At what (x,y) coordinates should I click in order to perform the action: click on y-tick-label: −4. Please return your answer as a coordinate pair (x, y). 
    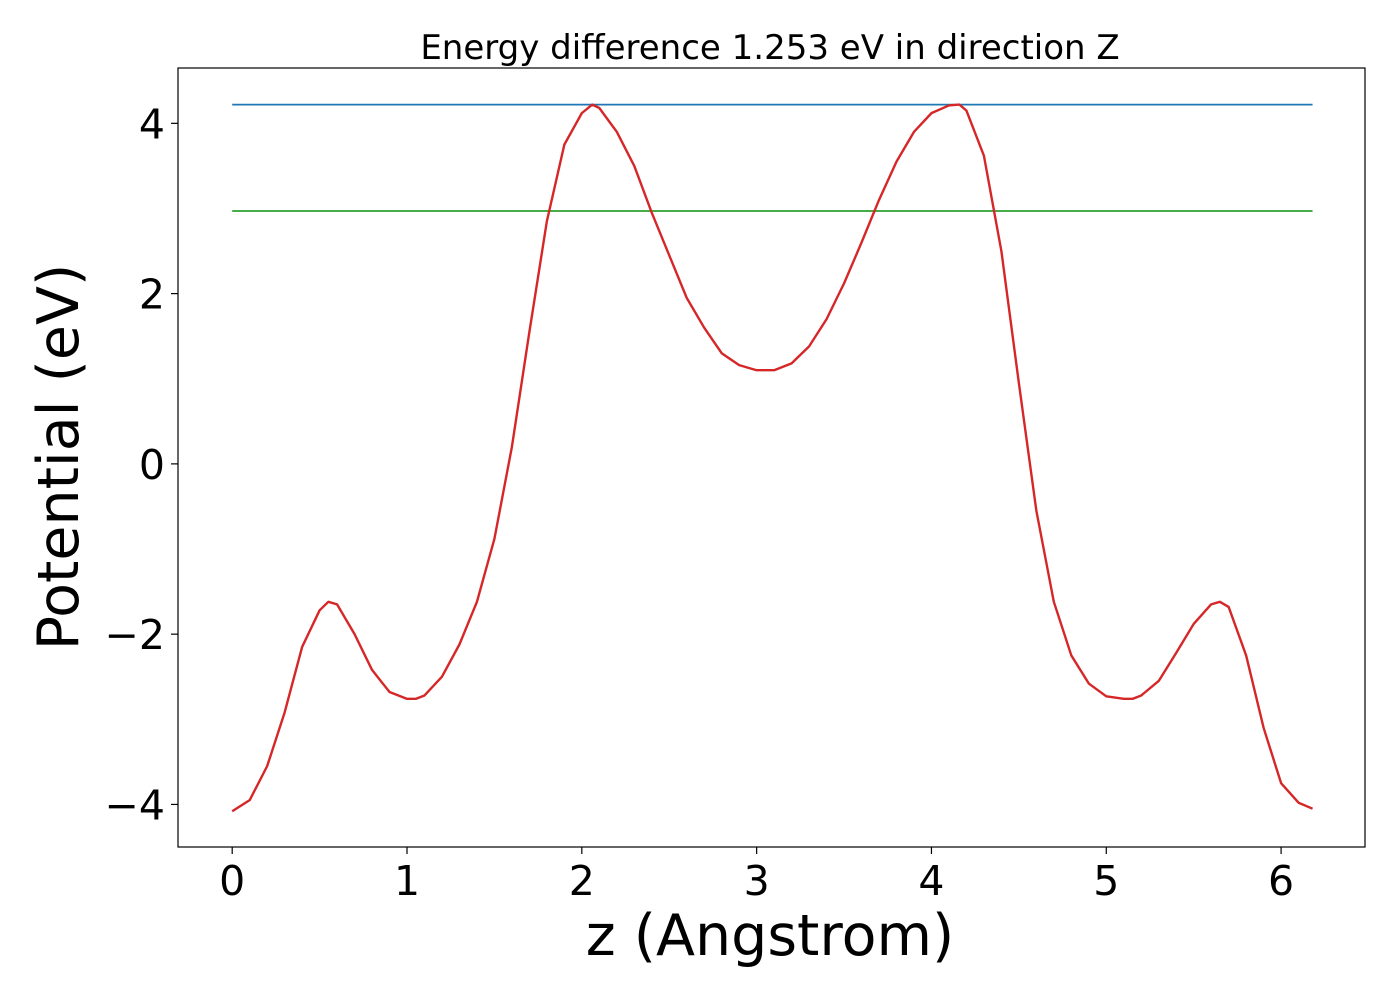
    Looking at the image, I should click on (135, 805).